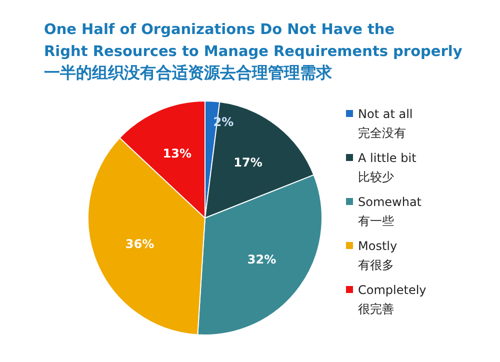 The width and height of the screenshot is (500, 362). What do you see at coordinates (387, 167) in the screenshot?
I see `legend-label: A little bit 比较少` at bounding box center [387, 167].